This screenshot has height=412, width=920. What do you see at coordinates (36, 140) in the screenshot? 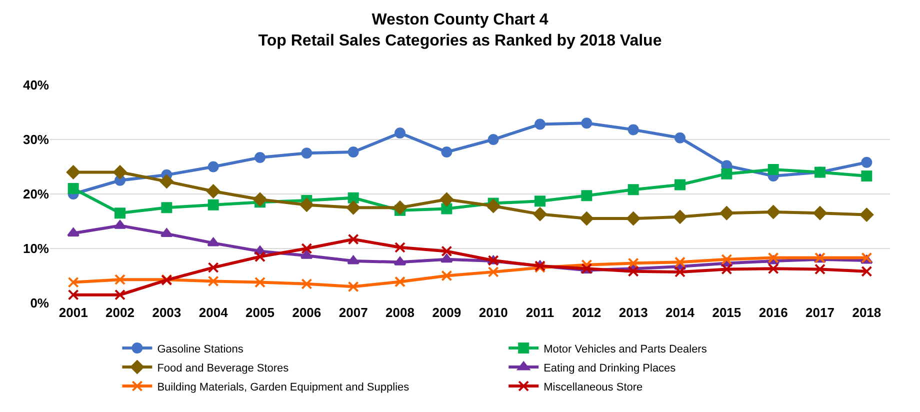
I see `y-tick-label: 30%` at bounding box center [36, 140].